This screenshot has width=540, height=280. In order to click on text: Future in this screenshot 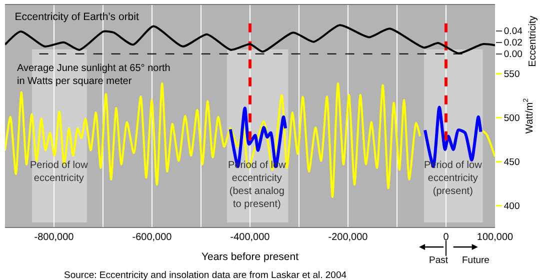, I will do `click(476, 260)`.